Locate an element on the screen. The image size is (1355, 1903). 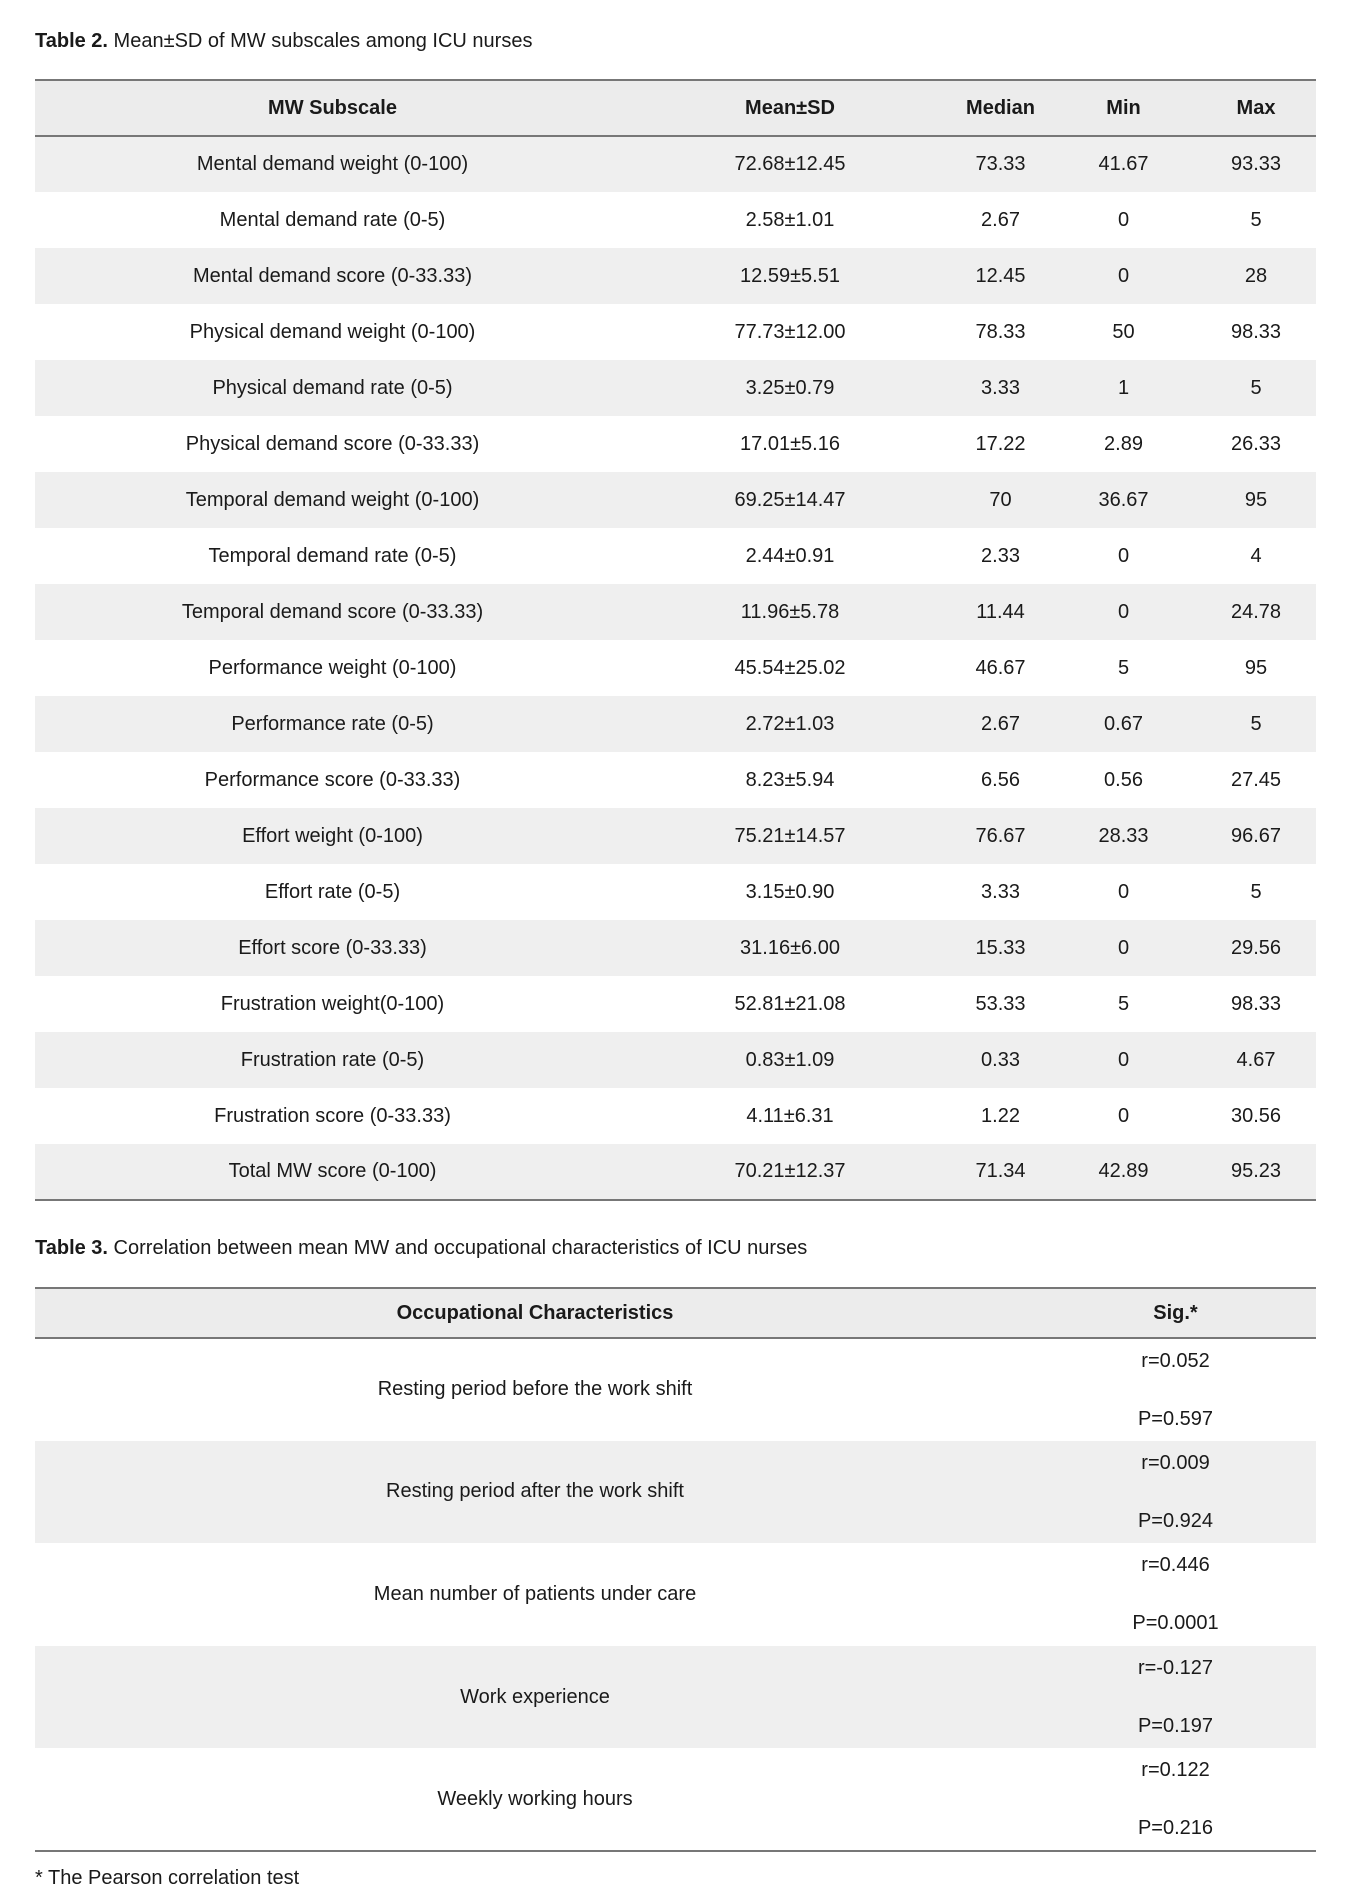
table3-sig-values: r=0.446 P=0.0001 is located at coordinates (1175, 1594).